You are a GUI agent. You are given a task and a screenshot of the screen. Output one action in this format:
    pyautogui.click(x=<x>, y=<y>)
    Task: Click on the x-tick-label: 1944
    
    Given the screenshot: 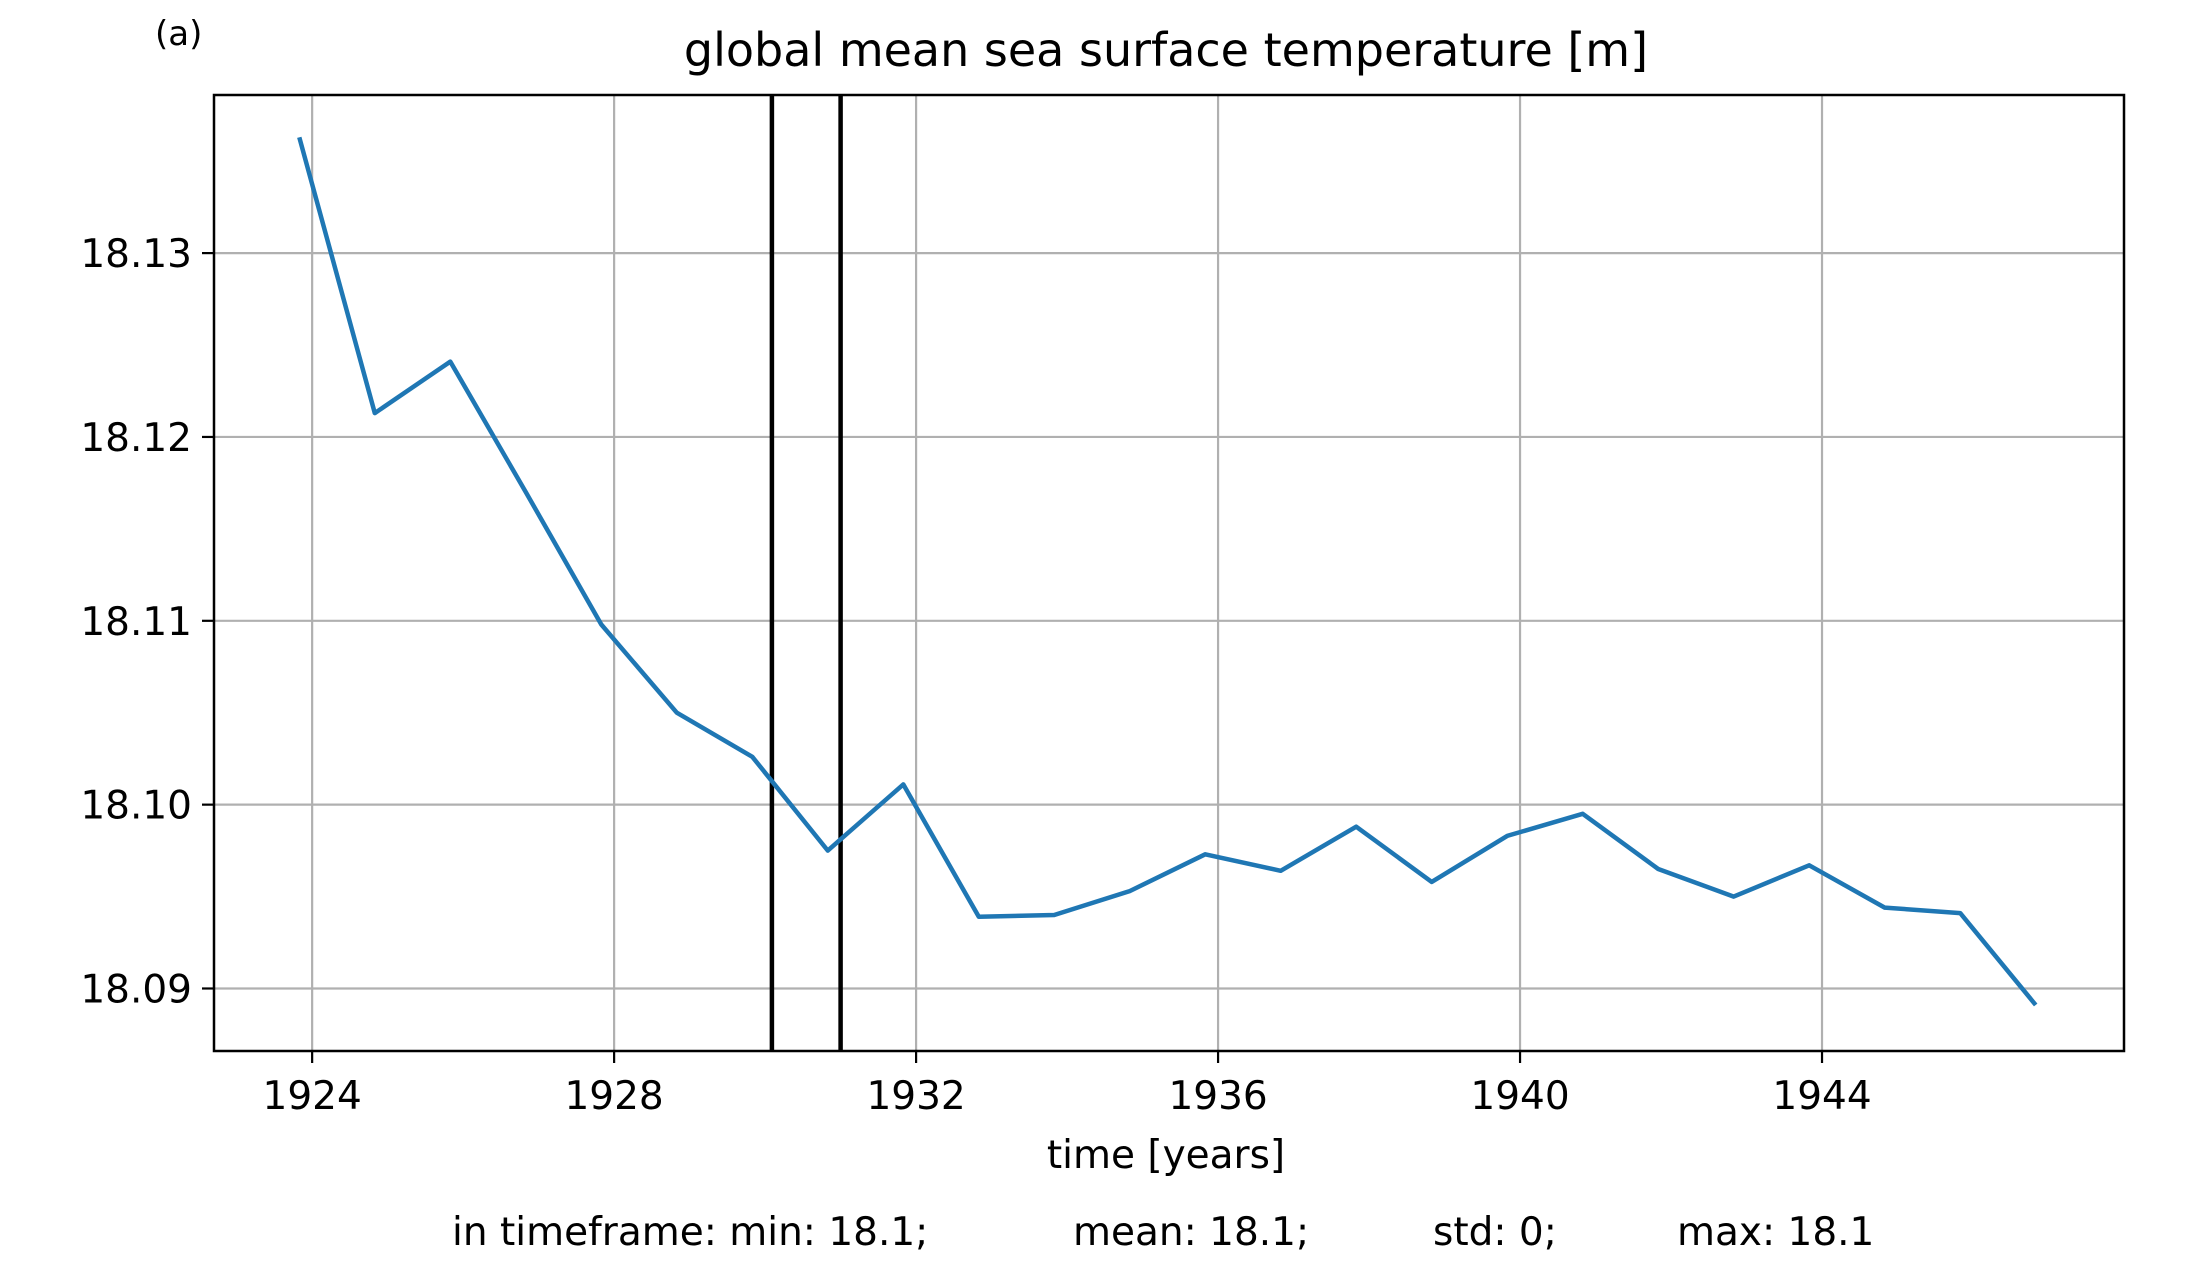 What is the action you would take?
    pyautogui.click(x=1821, y=1096)
    